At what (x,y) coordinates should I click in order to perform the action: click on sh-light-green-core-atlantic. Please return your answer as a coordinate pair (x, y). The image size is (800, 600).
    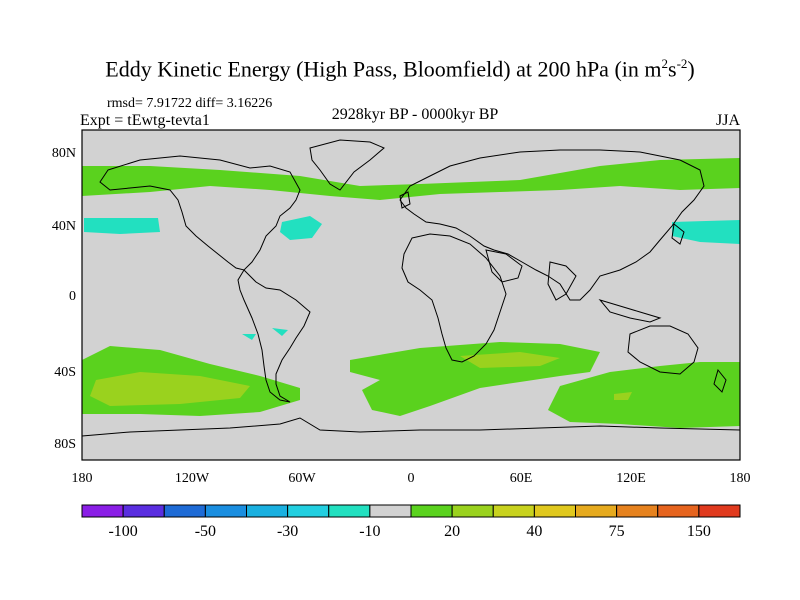
    Looking at the image, I should click on (510, 360).